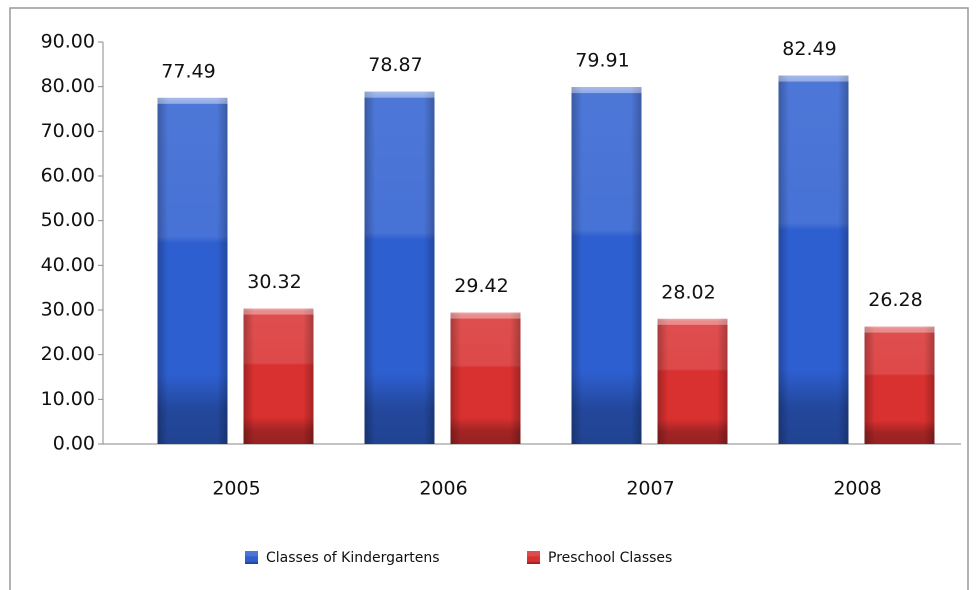 This screenshot has height=590, width=978. Describe the element at coordinates (188, 71) in the screenshot. I see `data-label: 77.49` at that location.